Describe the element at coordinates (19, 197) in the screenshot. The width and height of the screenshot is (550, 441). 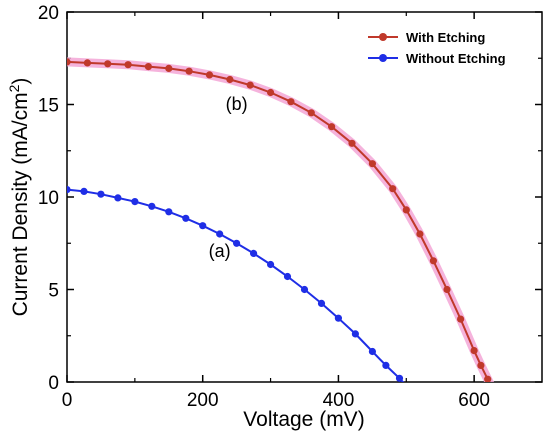
I see `y-axis-title: Current Density (mA/cm2)` at that location.